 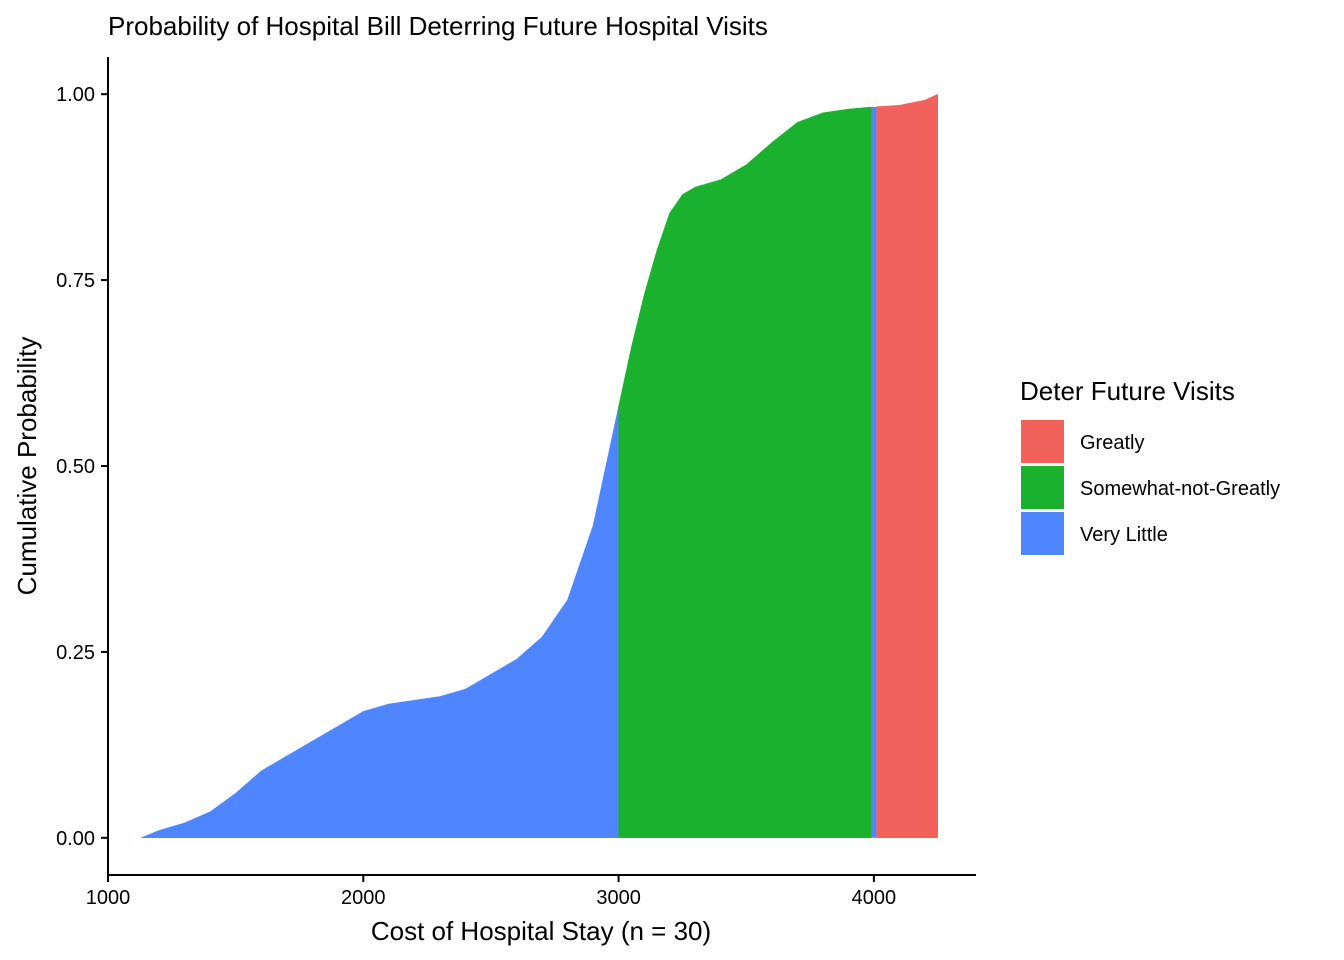 I want to click on boundary-sliver, so click(x=874, y=472).